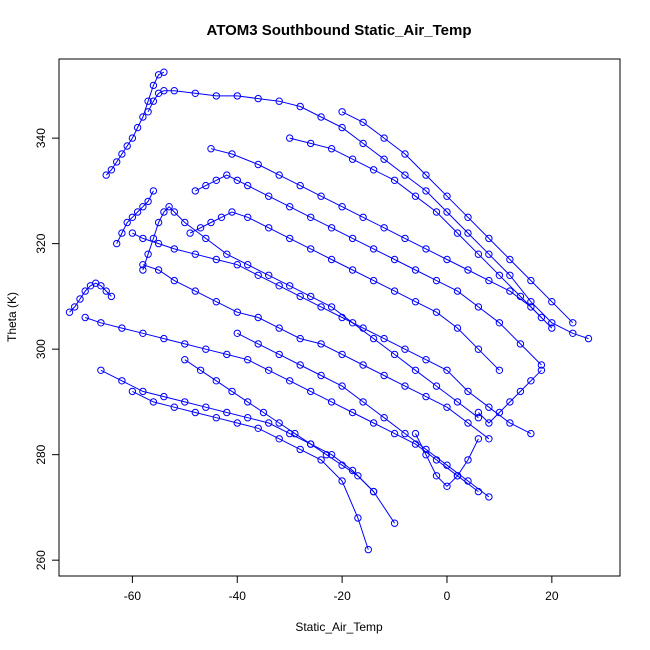 Image resolution: width=650 pixels, height=650 pixels. I want to click on x-tick-label: 20, so click(552, 596).